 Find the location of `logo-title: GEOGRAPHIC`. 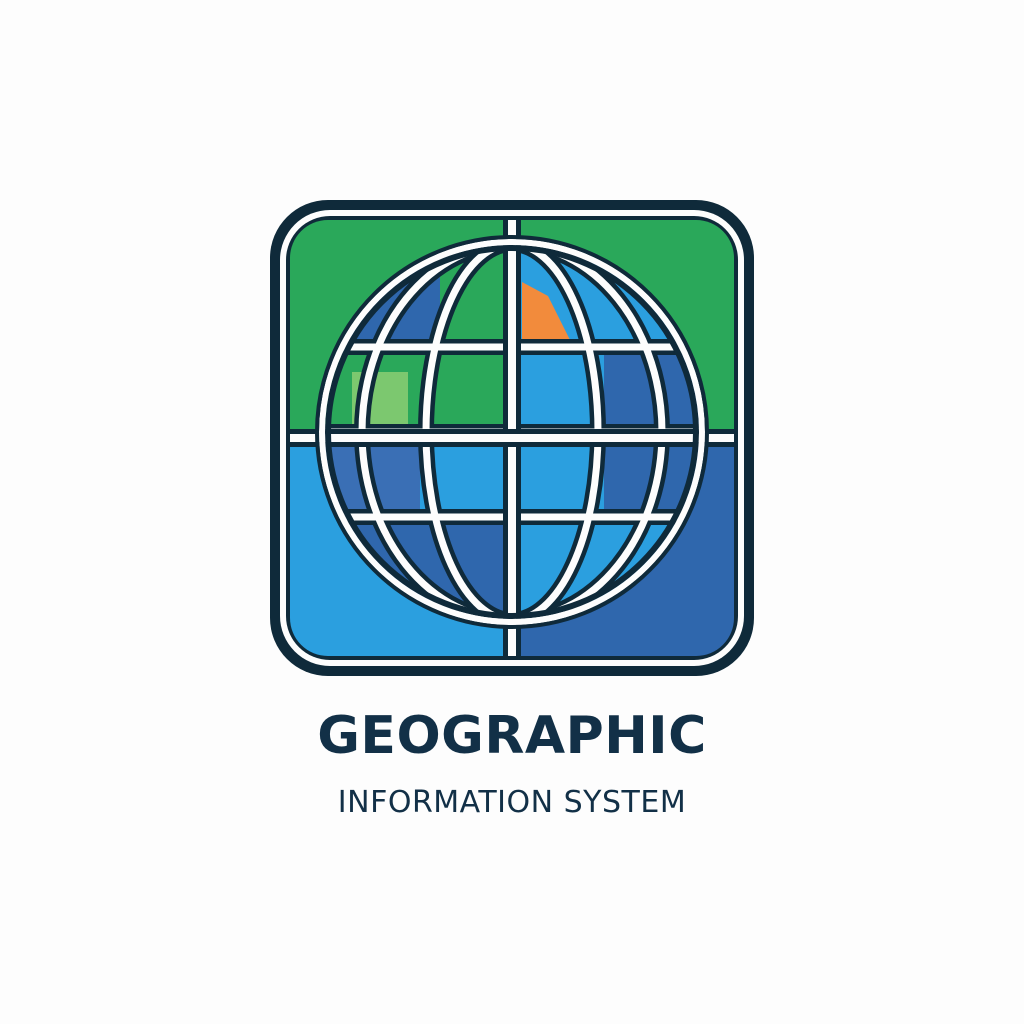

logo-title: GEOGRAPHIC is located at coordinates (512, 736).